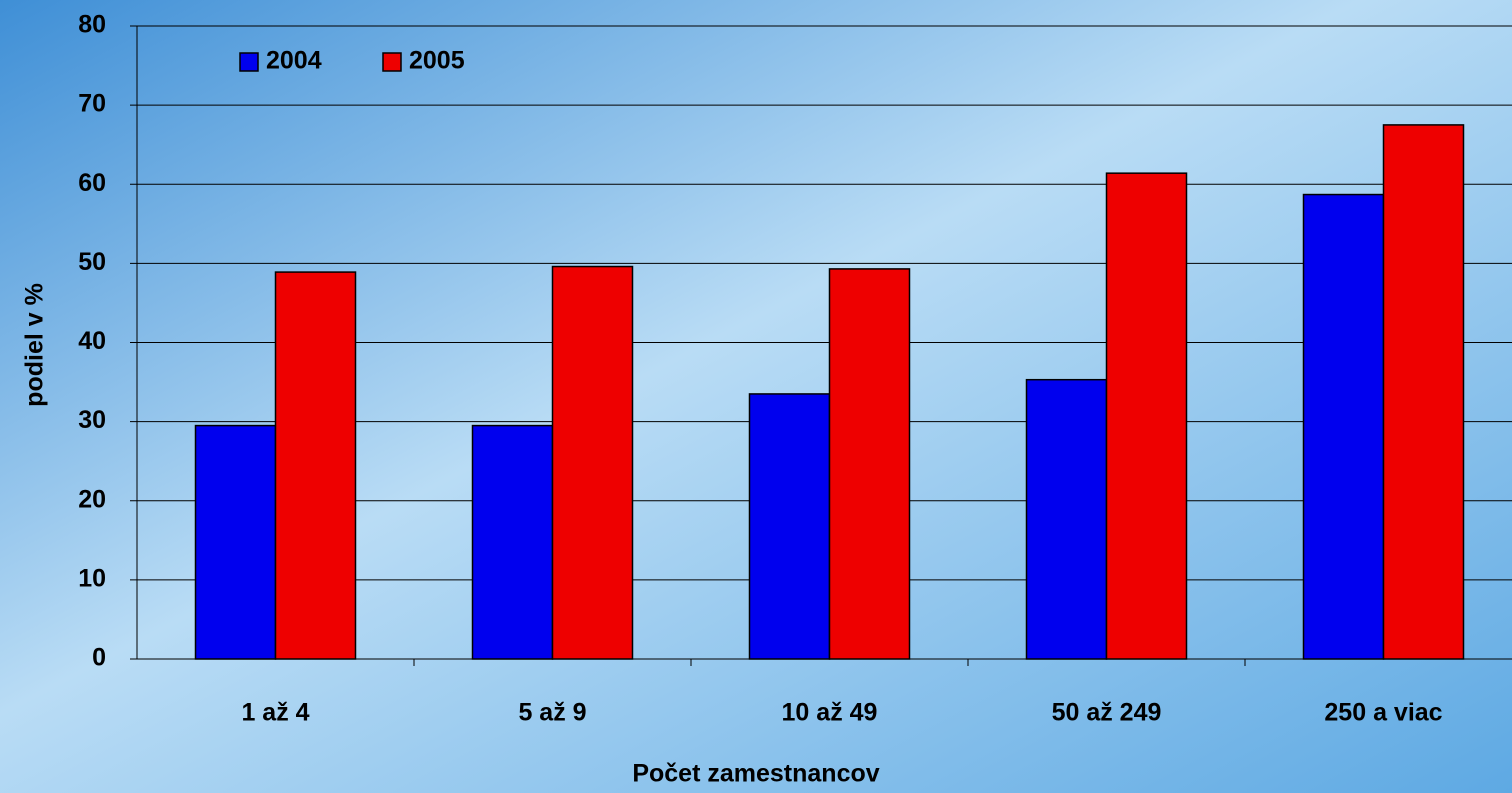 The width and height of the screenshot is (1512, 793). I want to click on y-axis-title: podiel v %, so click(35, 345).